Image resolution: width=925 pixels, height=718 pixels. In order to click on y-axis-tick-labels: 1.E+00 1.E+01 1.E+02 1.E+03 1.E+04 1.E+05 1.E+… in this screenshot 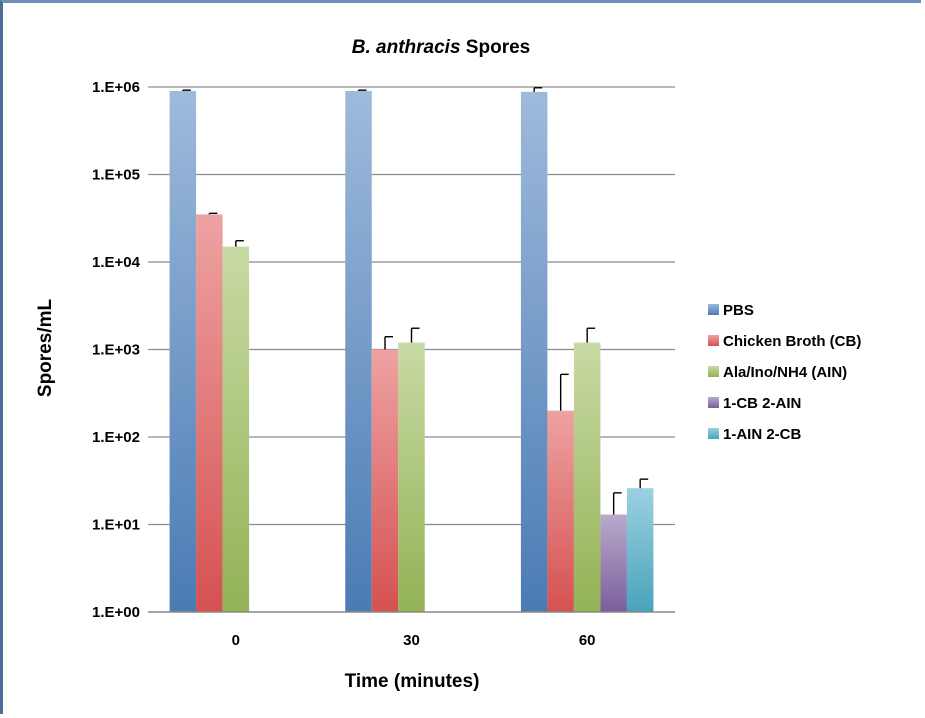, I will do `click(116, 350)`.